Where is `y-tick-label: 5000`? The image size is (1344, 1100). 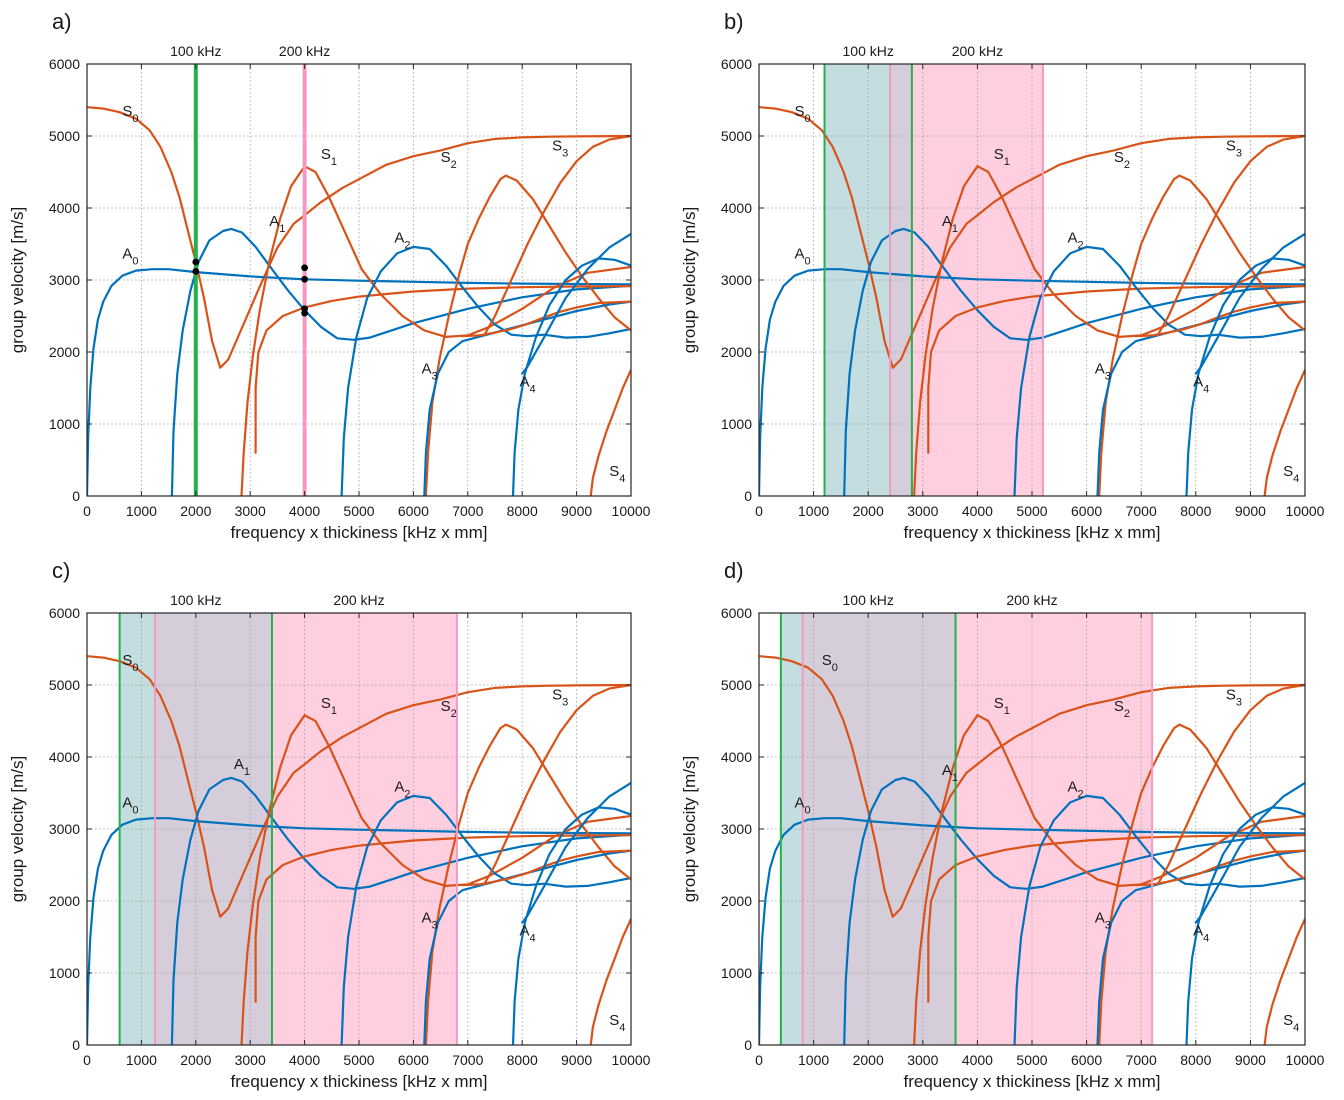
y-tick-label: 5000 is located at coordinates (736, 136).